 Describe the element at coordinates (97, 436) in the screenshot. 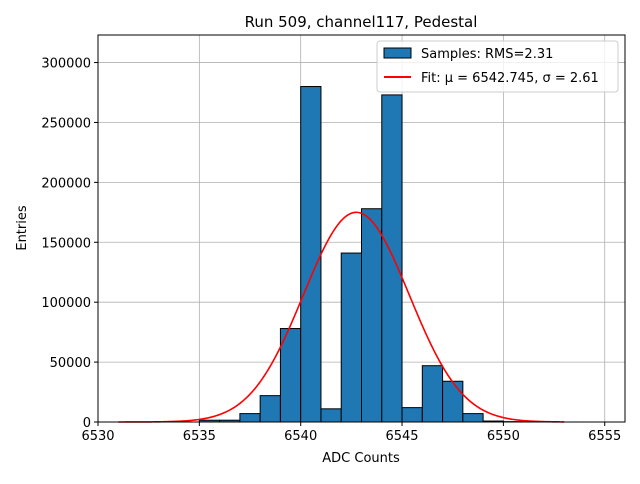

I see `x-tick-label: 6530` at that location.